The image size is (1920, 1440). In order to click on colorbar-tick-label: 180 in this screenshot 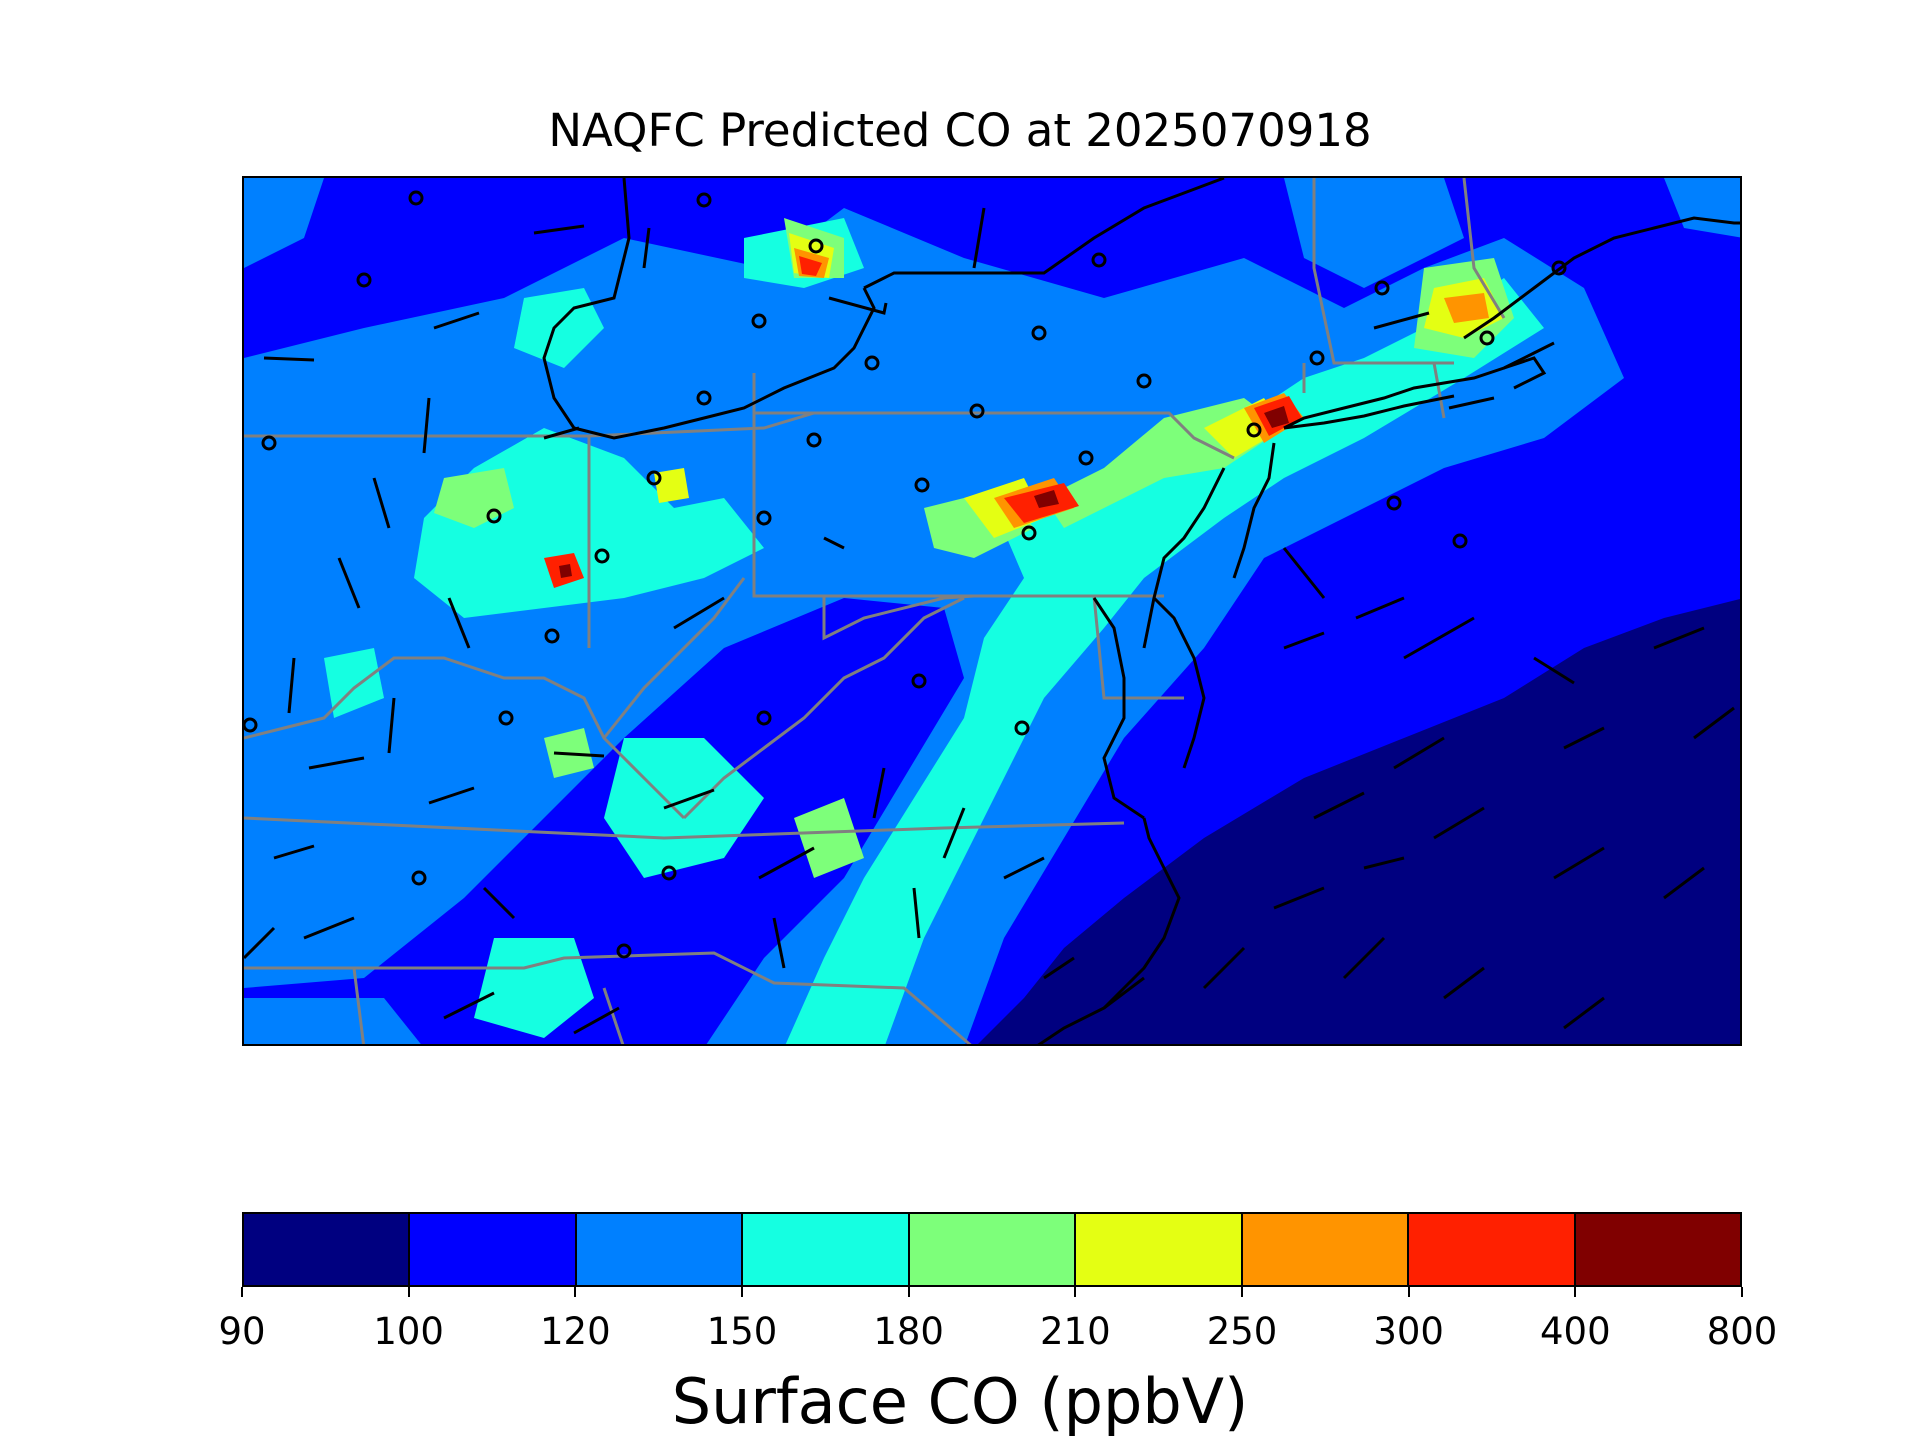, I will do `click(908, 1331)`.